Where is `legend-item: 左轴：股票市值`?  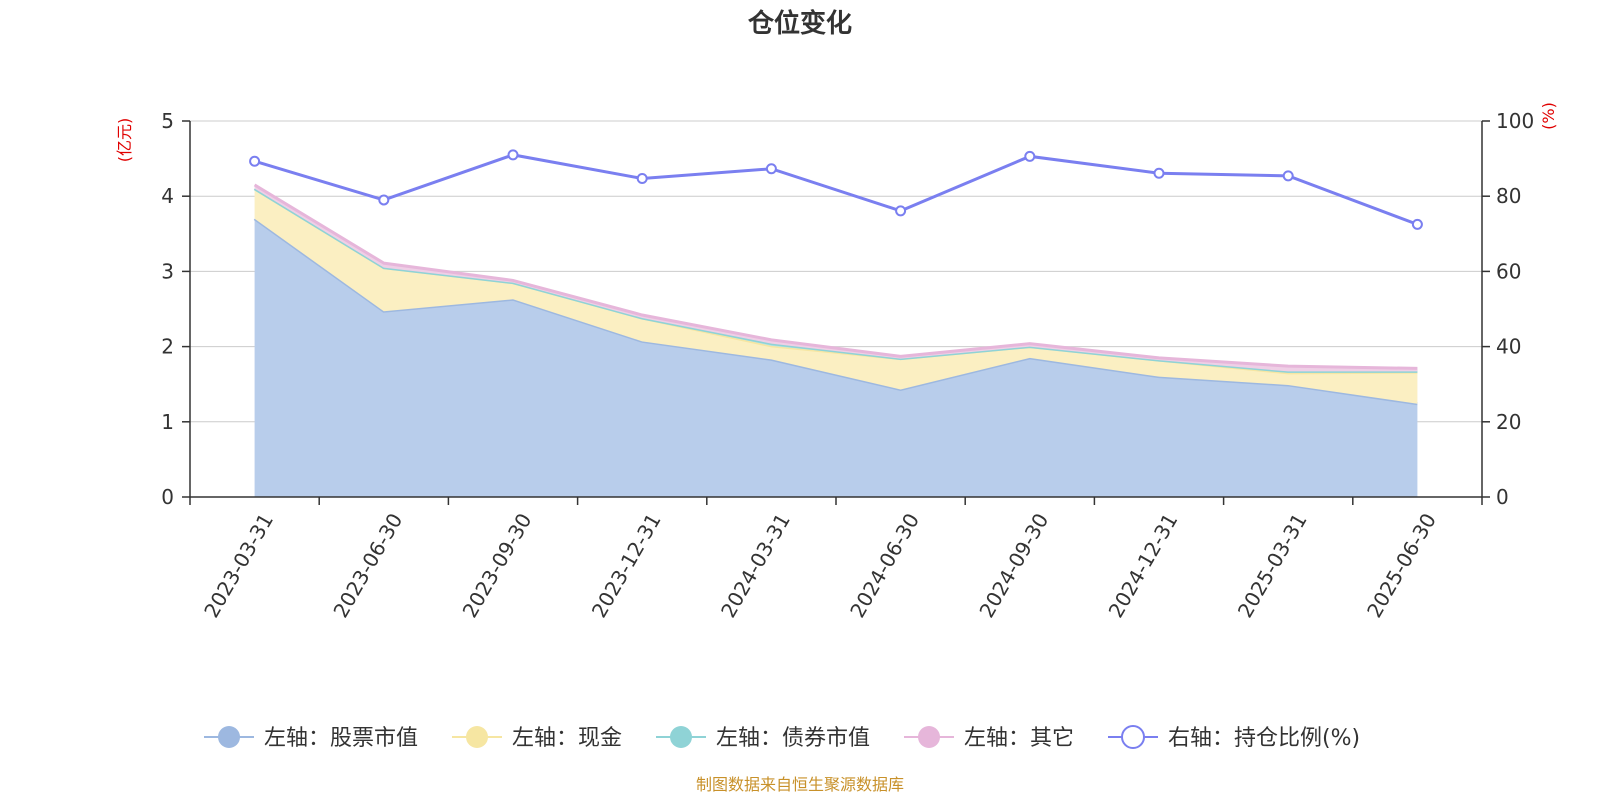
legend-item: 左轴：股票市值 is located at coordinates (311, 738).